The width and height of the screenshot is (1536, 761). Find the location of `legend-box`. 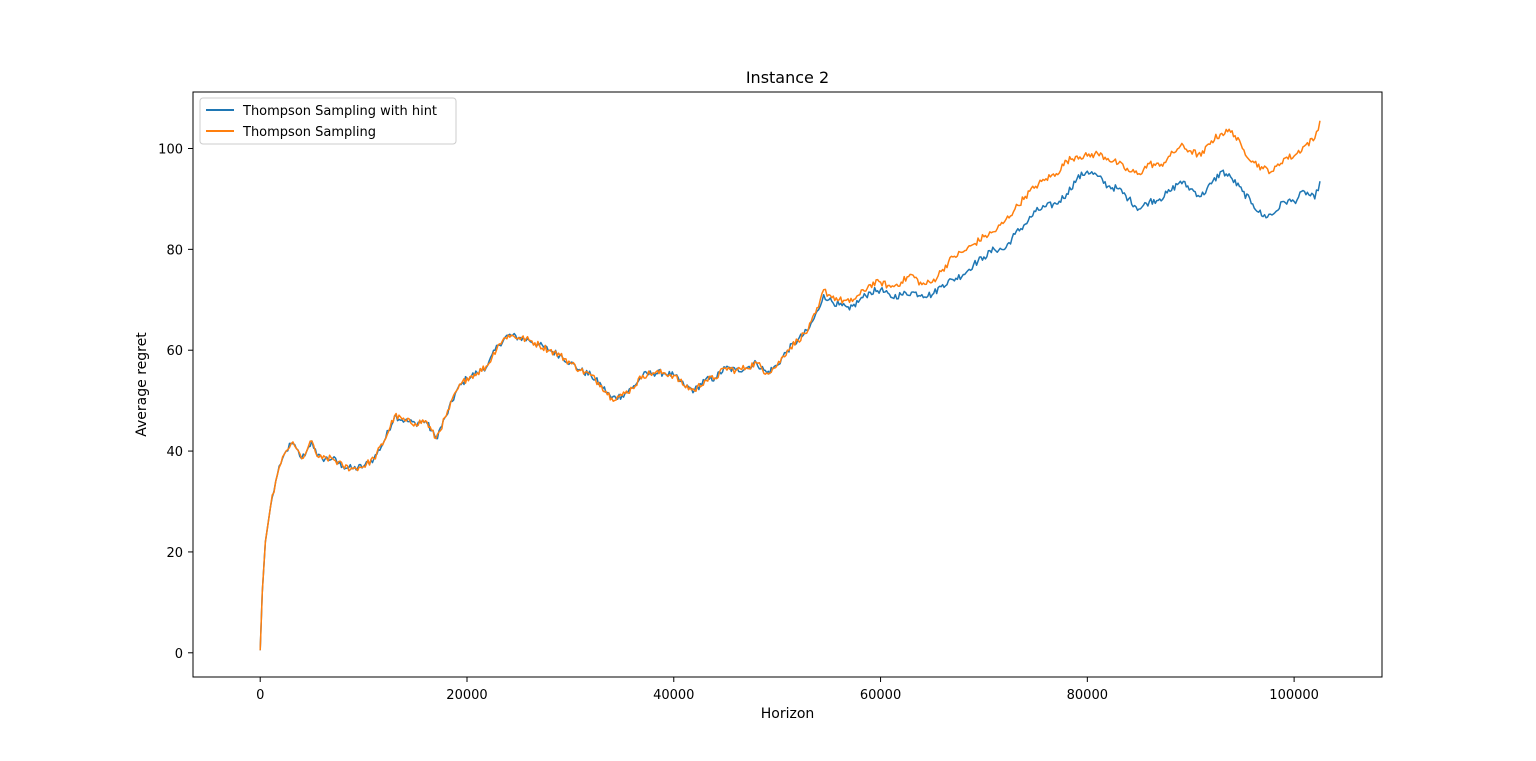

legend-box is located at coordinates (328, 121).